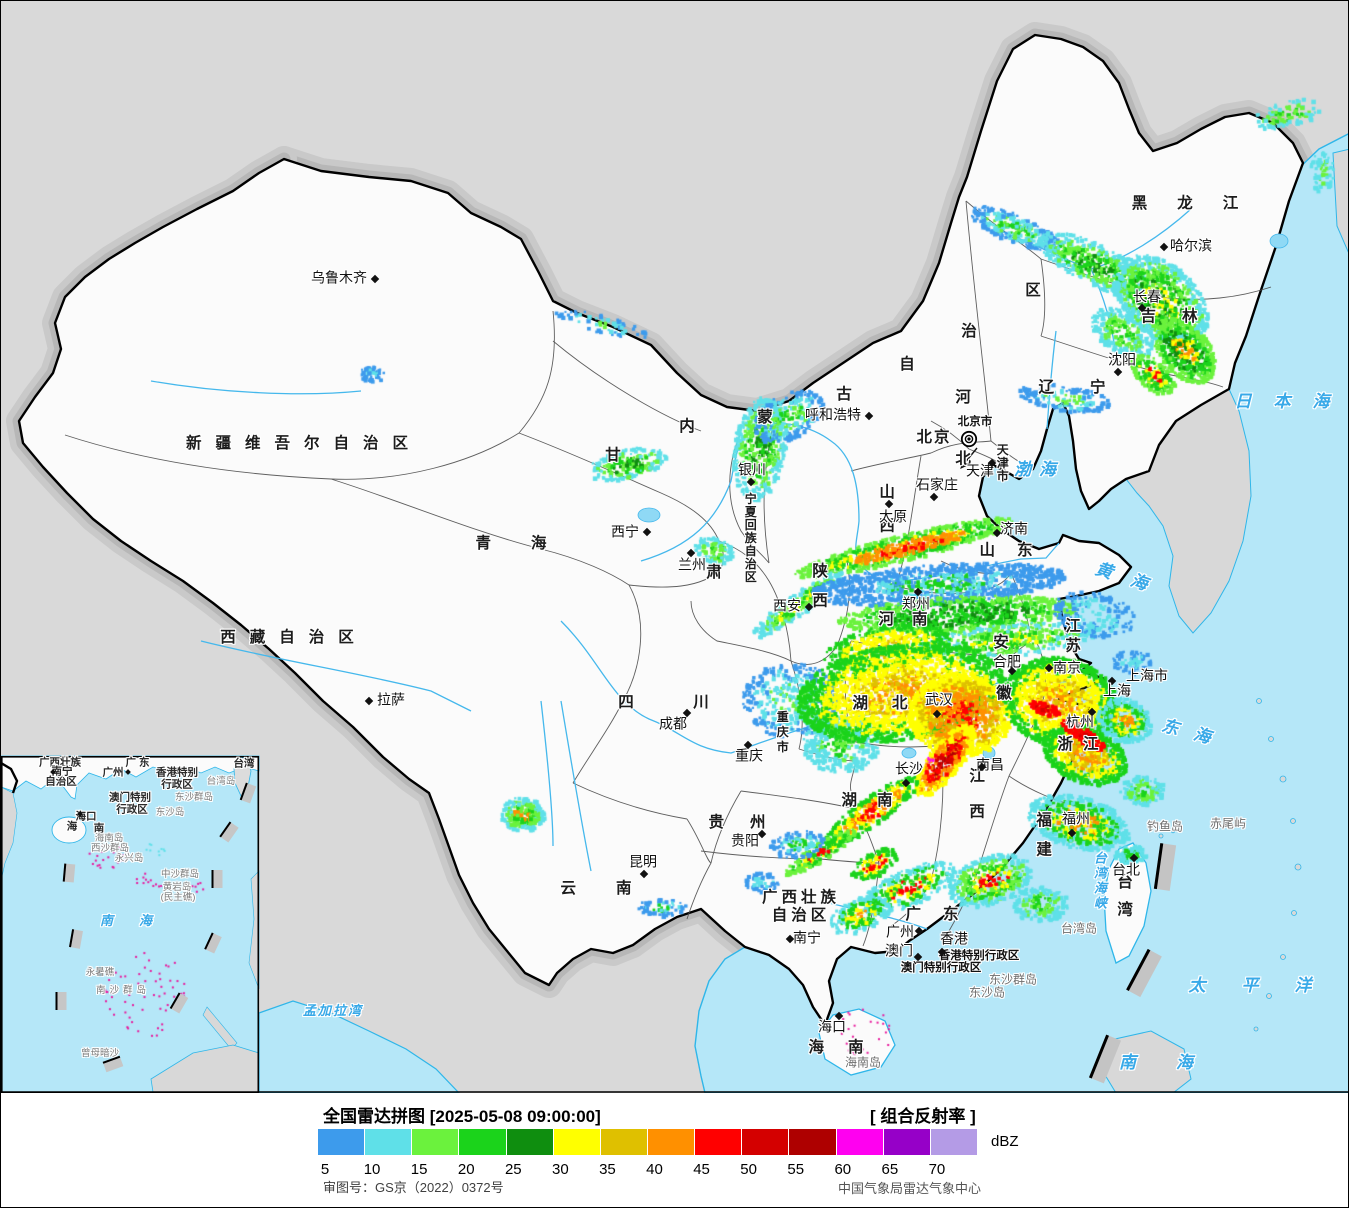  Describe the element at coordinates (796, 1169) in the screenshot. I see `legend-tick-label: 55` at that location.